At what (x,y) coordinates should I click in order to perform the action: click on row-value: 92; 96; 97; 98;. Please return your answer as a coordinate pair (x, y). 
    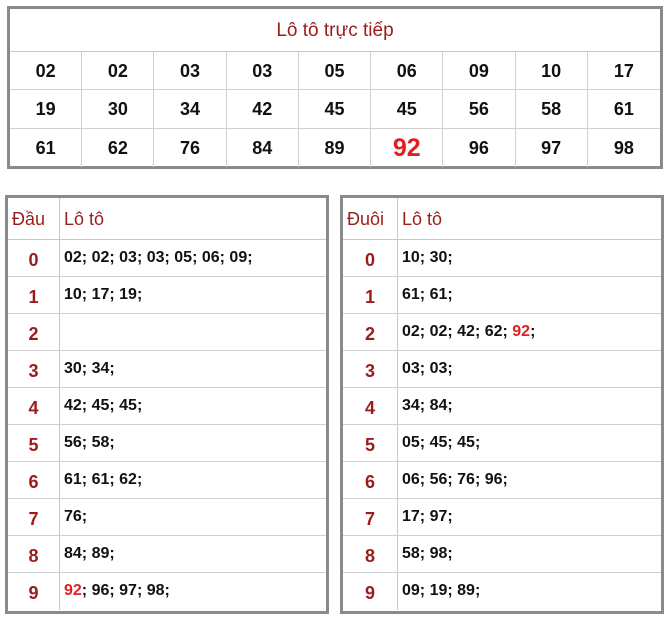
    Looking at the image, I should click on (117, 590).